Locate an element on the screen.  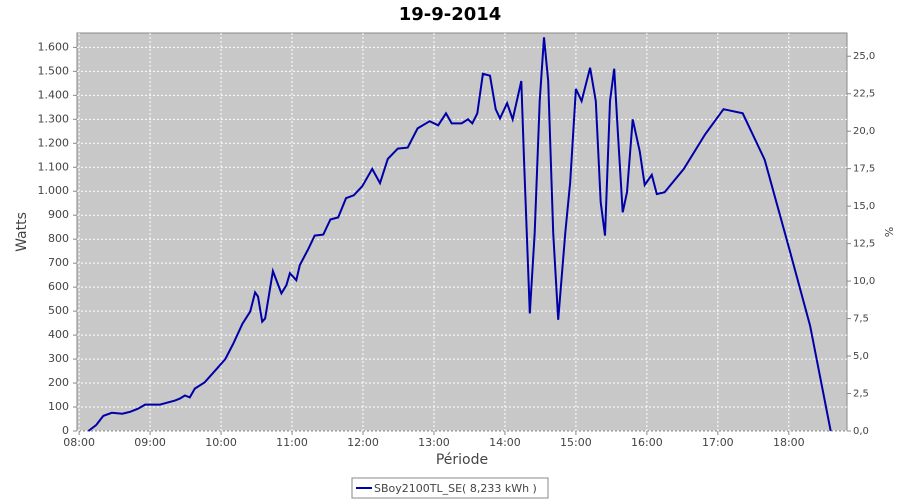
y-tick-label: 1.500 is located at coordinates (54, 70).